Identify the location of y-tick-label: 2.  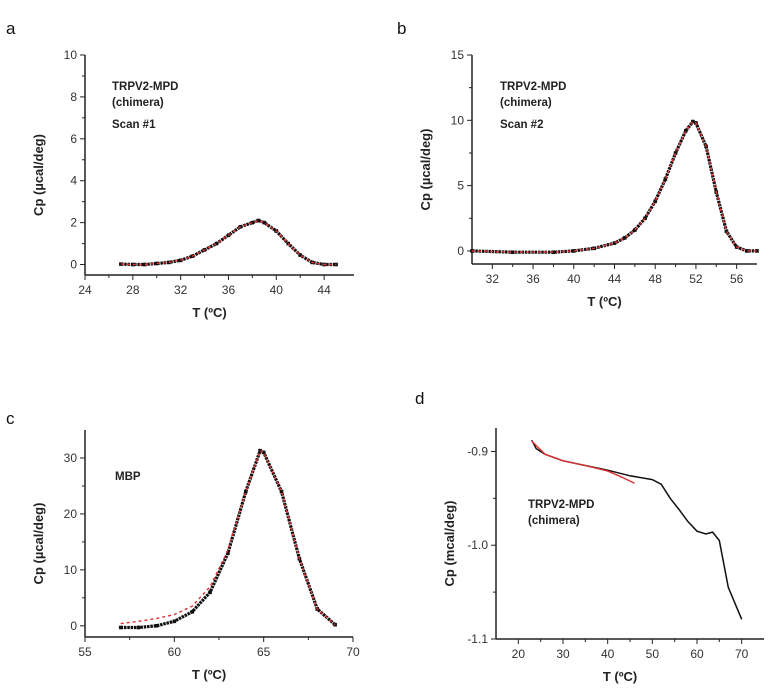
(73, 223).